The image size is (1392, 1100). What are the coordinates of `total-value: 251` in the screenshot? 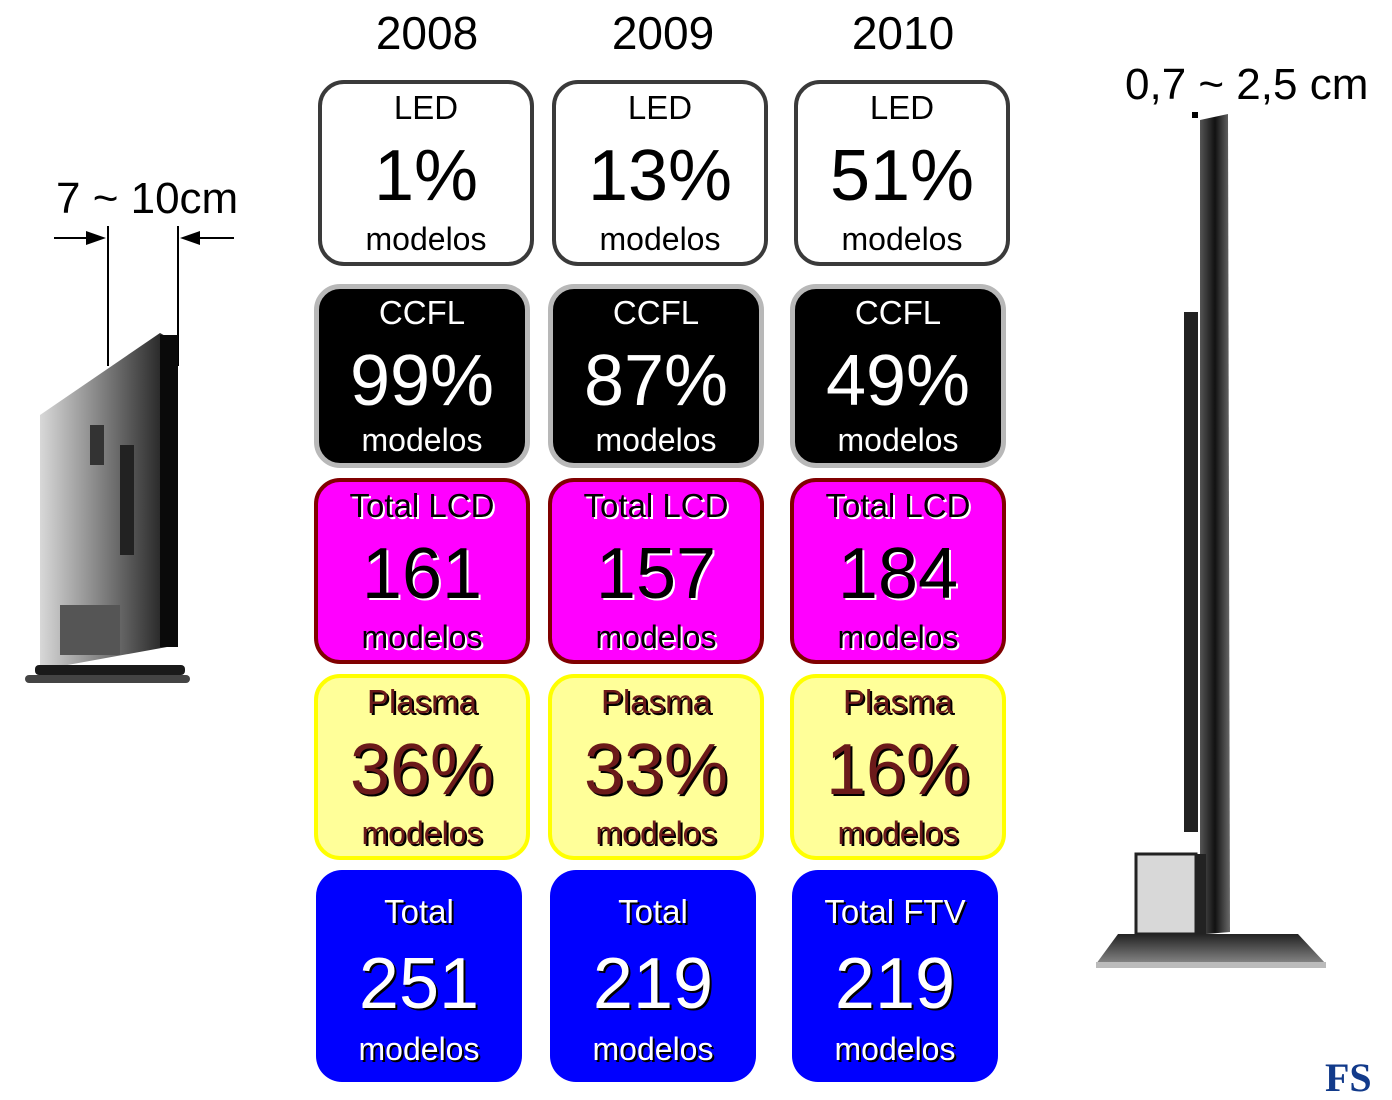 It's located at (419, 984).